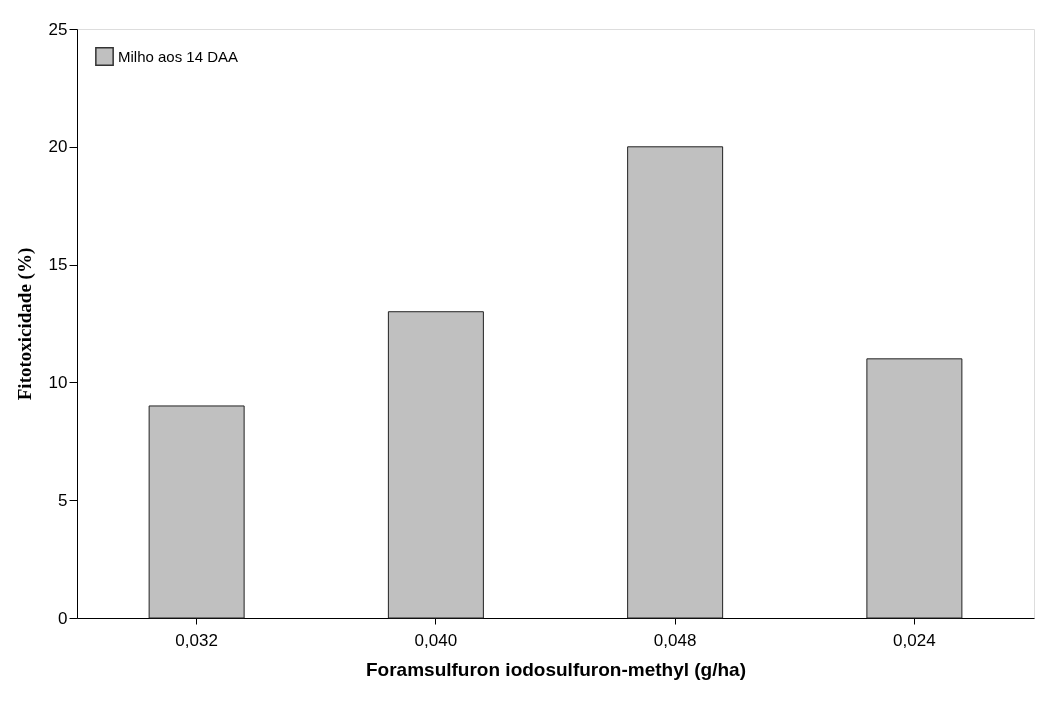  I want to click on legend-label: Milho aos 14 DAA, so click(178, 56).